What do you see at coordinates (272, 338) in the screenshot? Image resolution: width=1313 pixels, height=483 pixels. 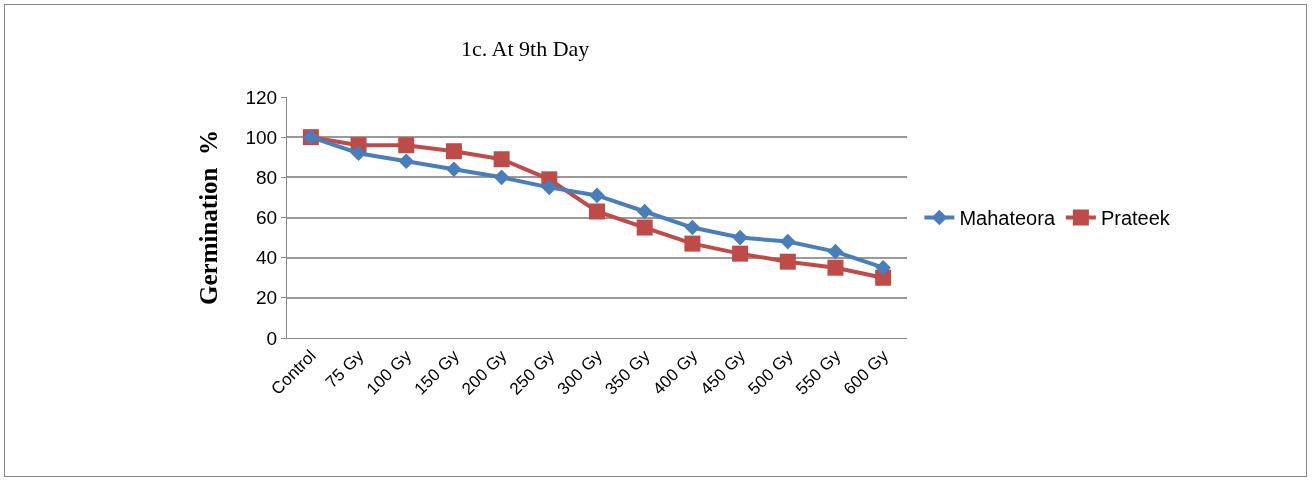 I see `y-tick-label: 0` at bounding box center [272, 338].